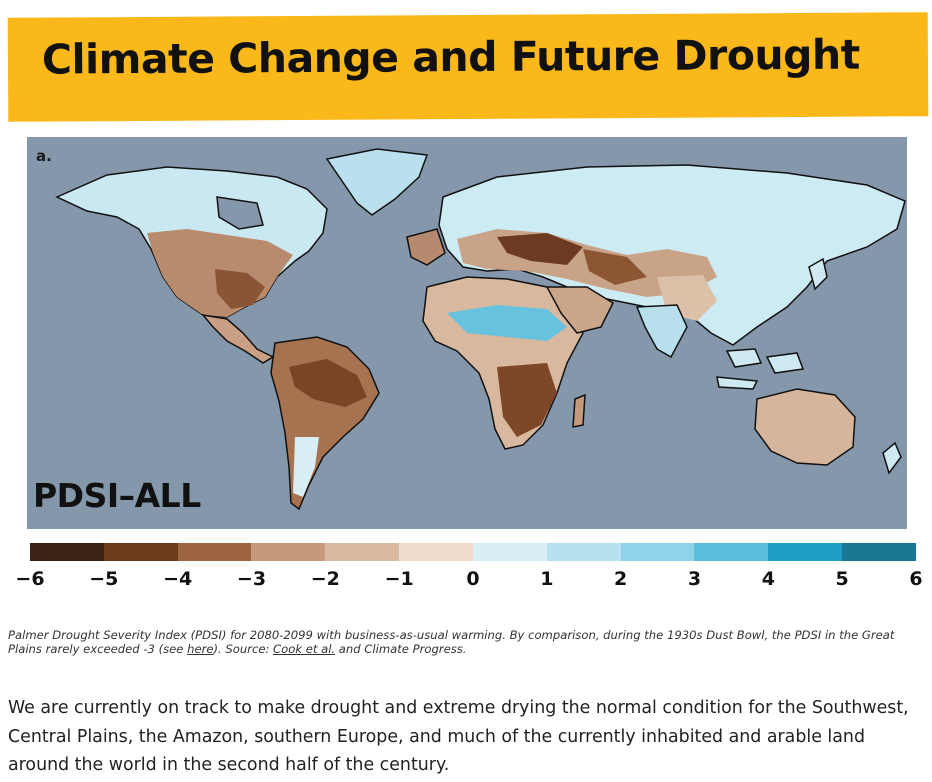 The height and width of the screenshot is (782, 932). I want to click on colorbar-tick-label: 0, so click(473, 579).